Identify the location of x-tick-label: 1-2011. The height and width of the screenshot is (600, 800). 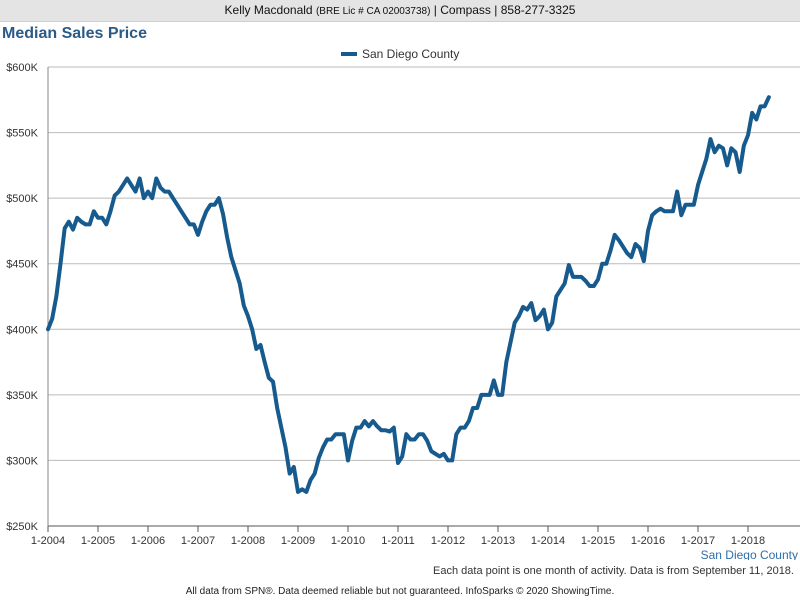
(397, 541).